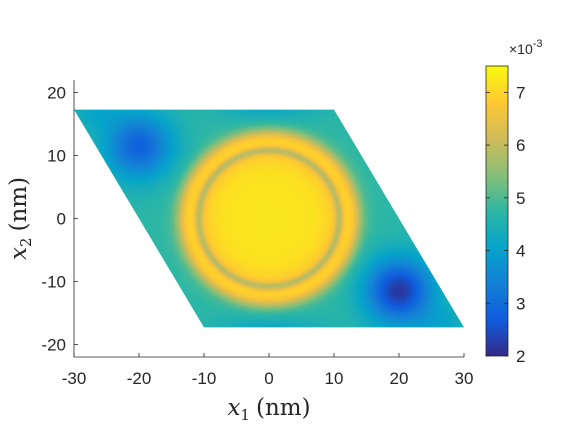  I want to click on y-tick-label: 20, so click(56, 93).